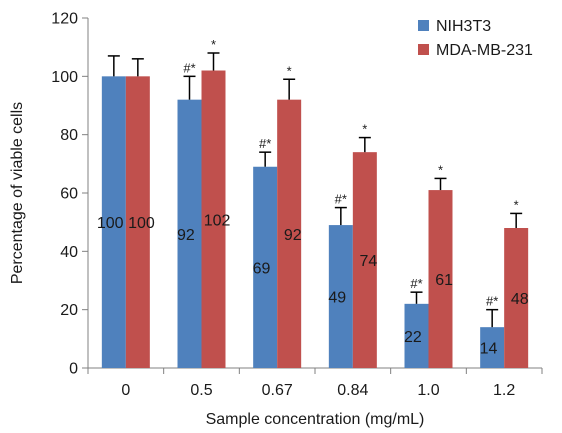 The width and height of the screenshot is (562, 433). What do you see at coordinates (201, 390) in the screenshot?
I see `x-tick-label: 0.5` at bounding box center [201, 390].